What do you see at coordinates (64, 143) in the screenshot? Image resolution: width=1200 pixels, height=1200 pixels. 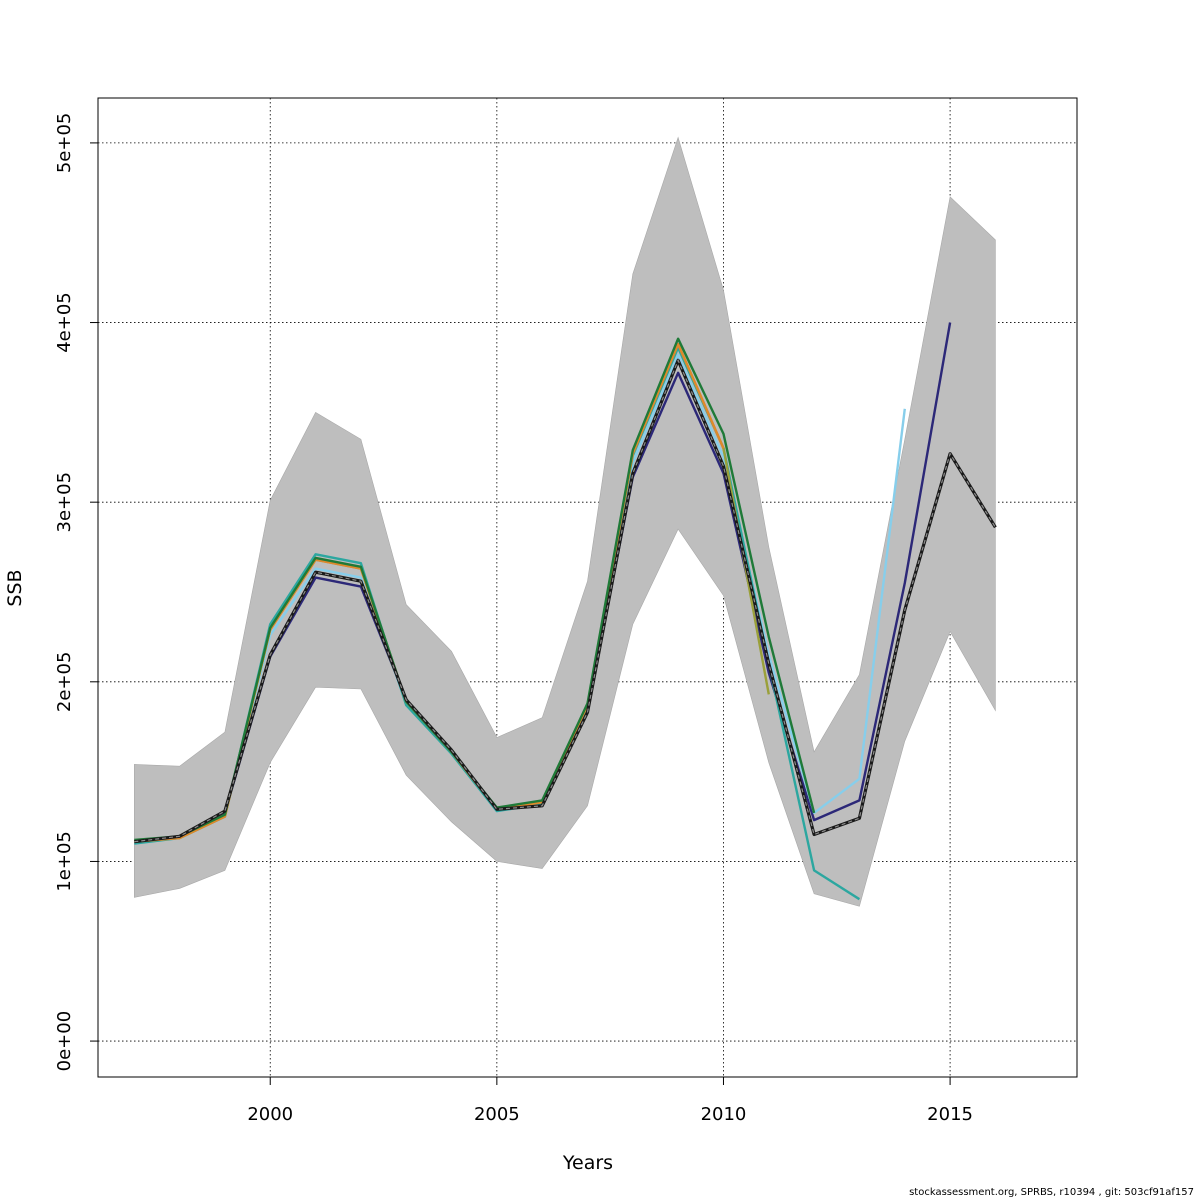 I see `y-tick-label: 5e+05` at bounding box center [64, 143].